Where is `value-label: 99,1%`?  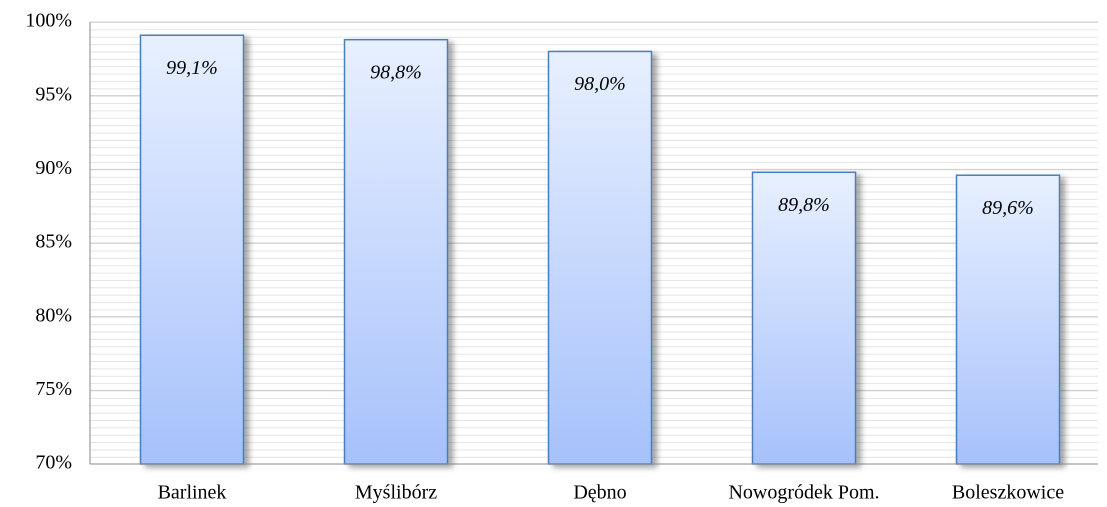
value-label: 99,1% is located at coordinates (192, 68).